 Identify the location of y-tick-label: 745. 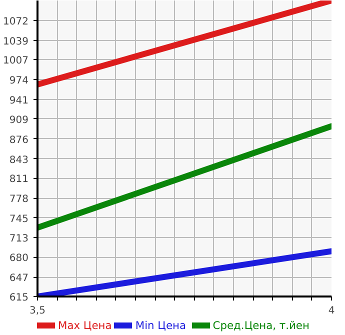
(19, 219).